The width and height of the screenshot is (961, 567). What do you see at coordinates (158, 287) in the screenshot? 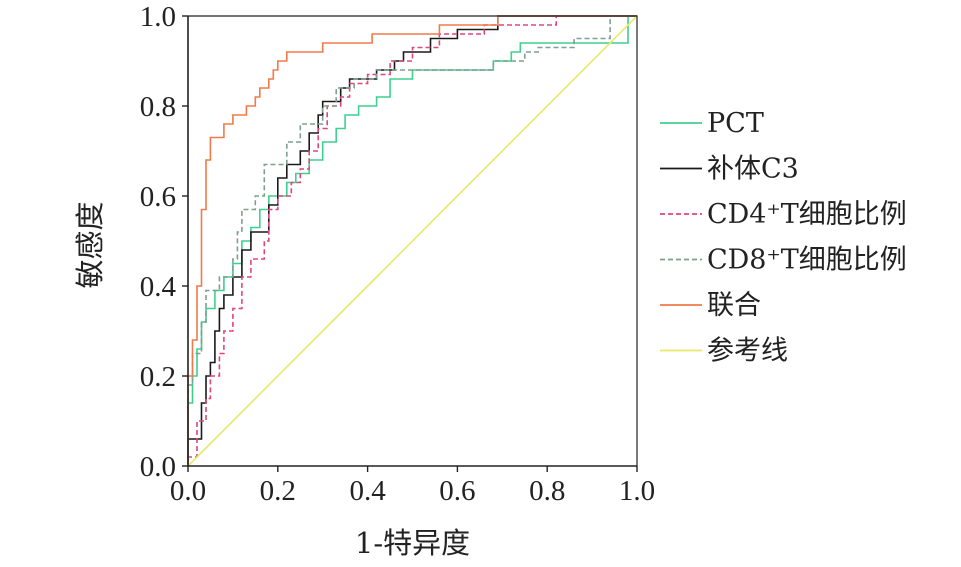
I see `y-tick-label: 0.4` at bounding box center [158, 287].